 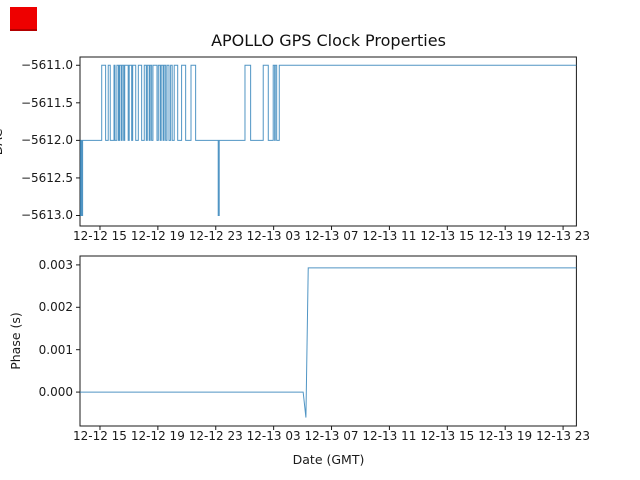 I want to click on y-tick-label: −5612.5, so click(x=46, y=177).